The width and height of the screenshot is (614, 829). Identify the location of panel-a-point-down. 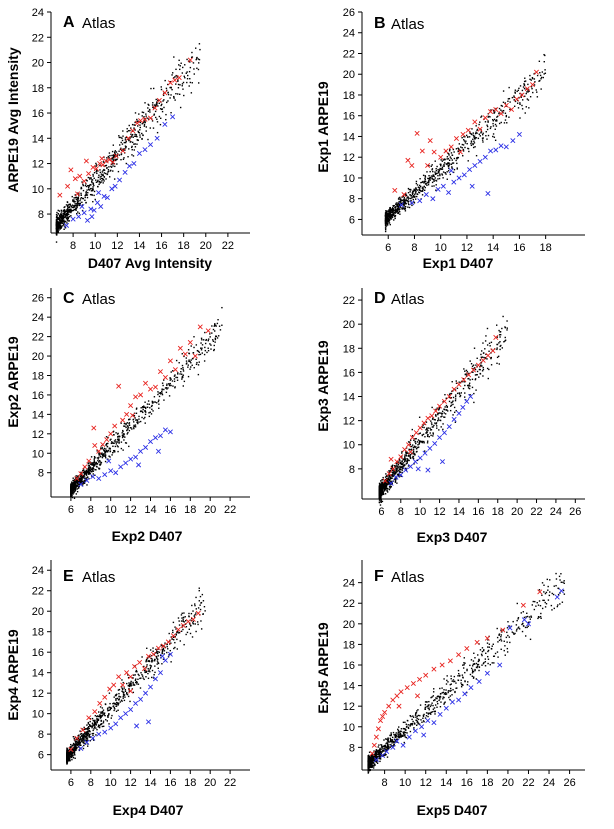
(129, 166).